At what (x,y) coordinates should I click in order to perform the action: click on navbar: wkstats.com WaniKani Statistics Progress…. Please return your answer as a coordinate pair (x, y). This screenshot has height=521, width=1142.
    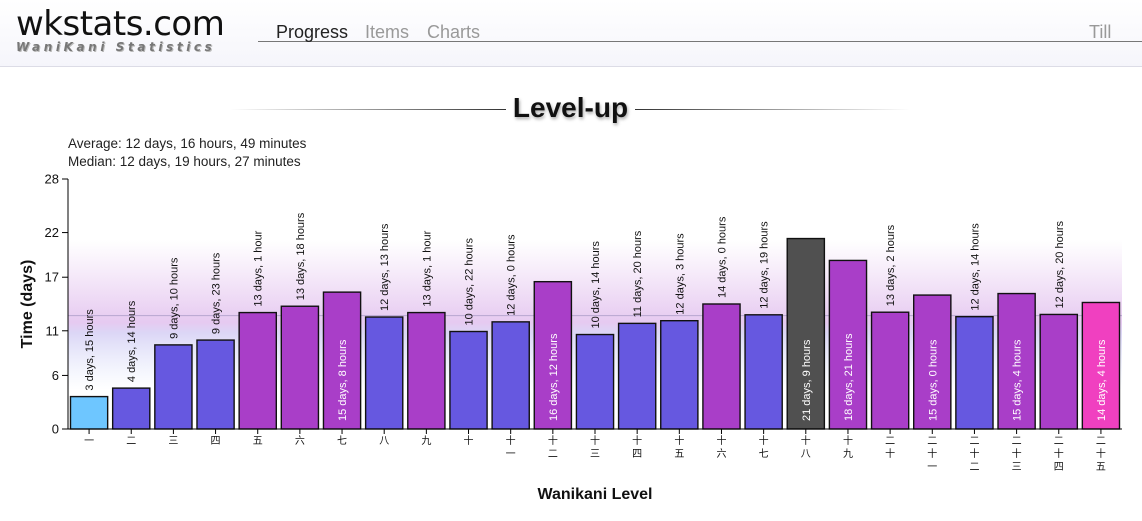
    Looking at the image, I should click on (571, 33).